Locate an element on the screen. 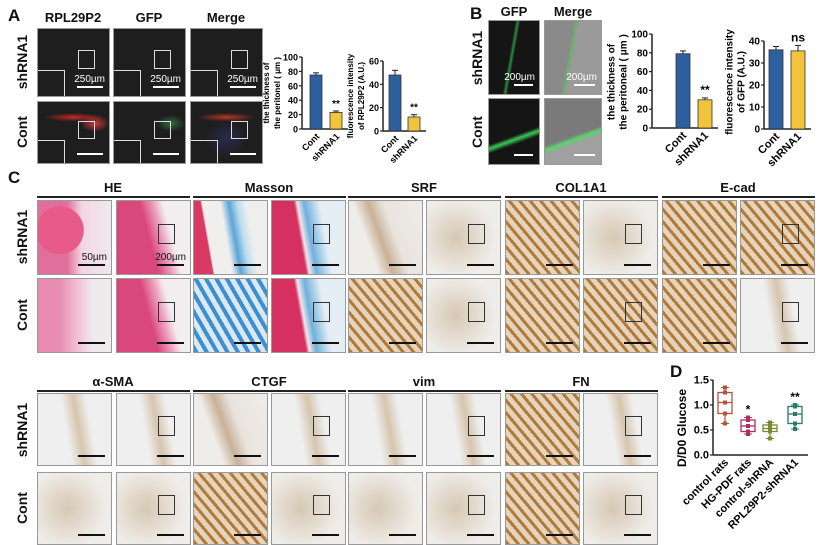 This screenshot has height=545, width=824. significance-label: ** is located at coordinates (705, 90).